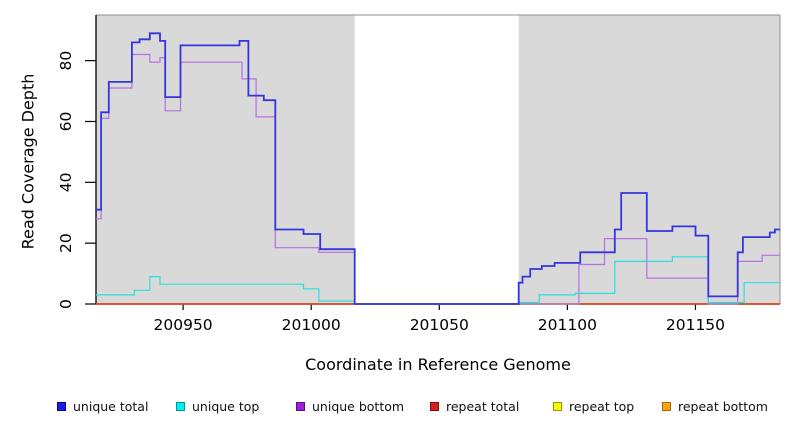  What do you see at coordinates (61, 406) in the screenshot?
I see `legend-swatch-unique-total` at bounding box center [61, 406].